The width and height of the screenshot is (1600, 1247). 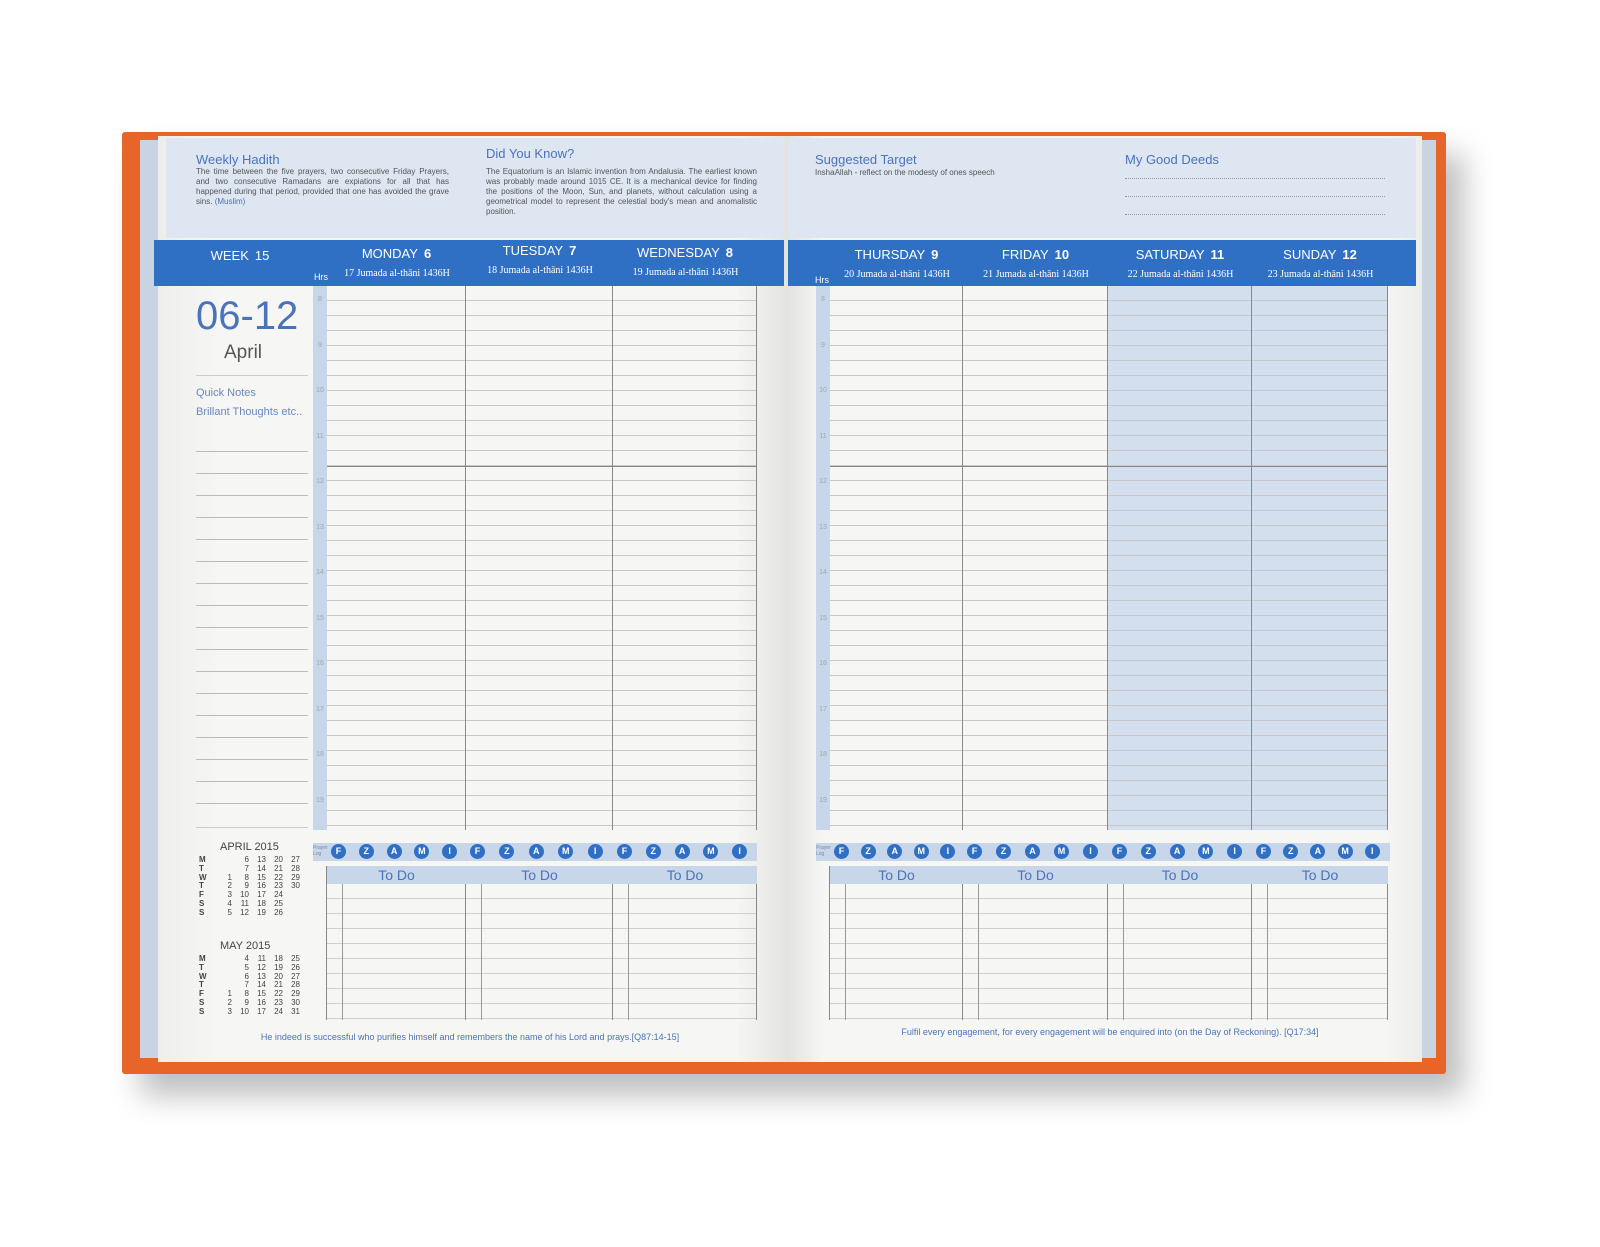 What do you see at coordinates (539, 558) in the screenshot?
I see `day-column-tuesday` at bounding box center [539, 558].